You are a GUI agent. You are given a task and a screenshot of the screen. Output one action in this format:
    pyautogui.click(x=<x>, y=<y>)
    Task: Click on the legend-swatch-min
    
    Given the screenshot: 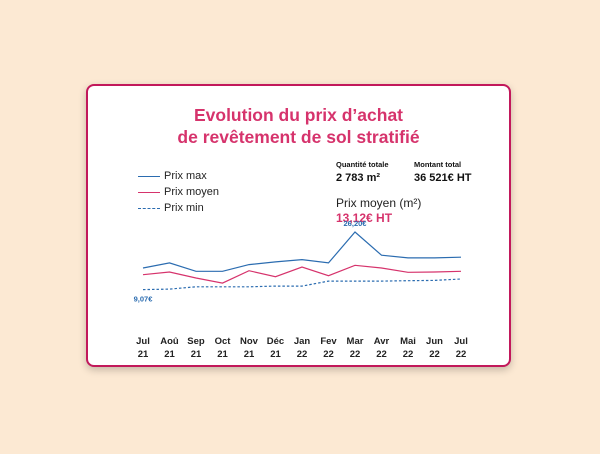 What is the action you would take?
    pyautogui.click(x=149, y=208)
    